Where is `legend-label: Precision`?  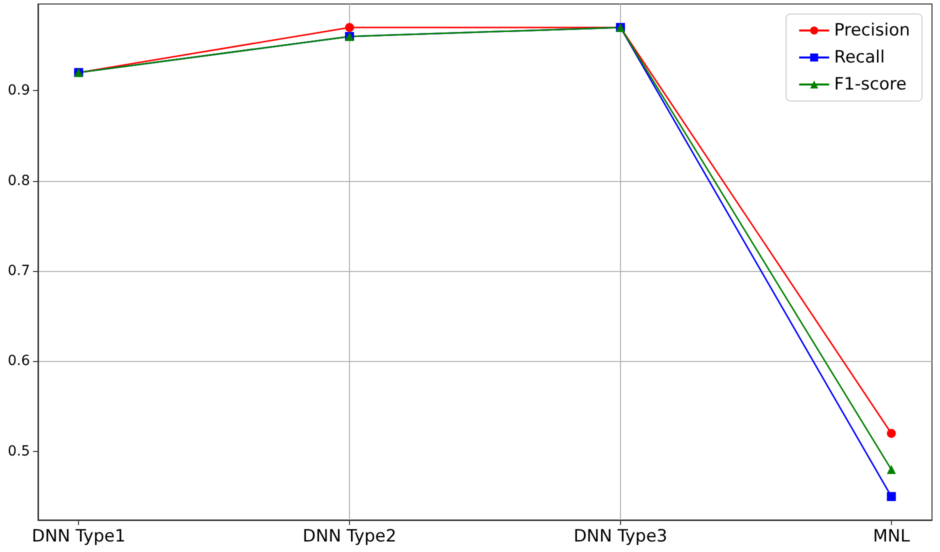 legend-label: Precision is located at coordinates (872, 30).